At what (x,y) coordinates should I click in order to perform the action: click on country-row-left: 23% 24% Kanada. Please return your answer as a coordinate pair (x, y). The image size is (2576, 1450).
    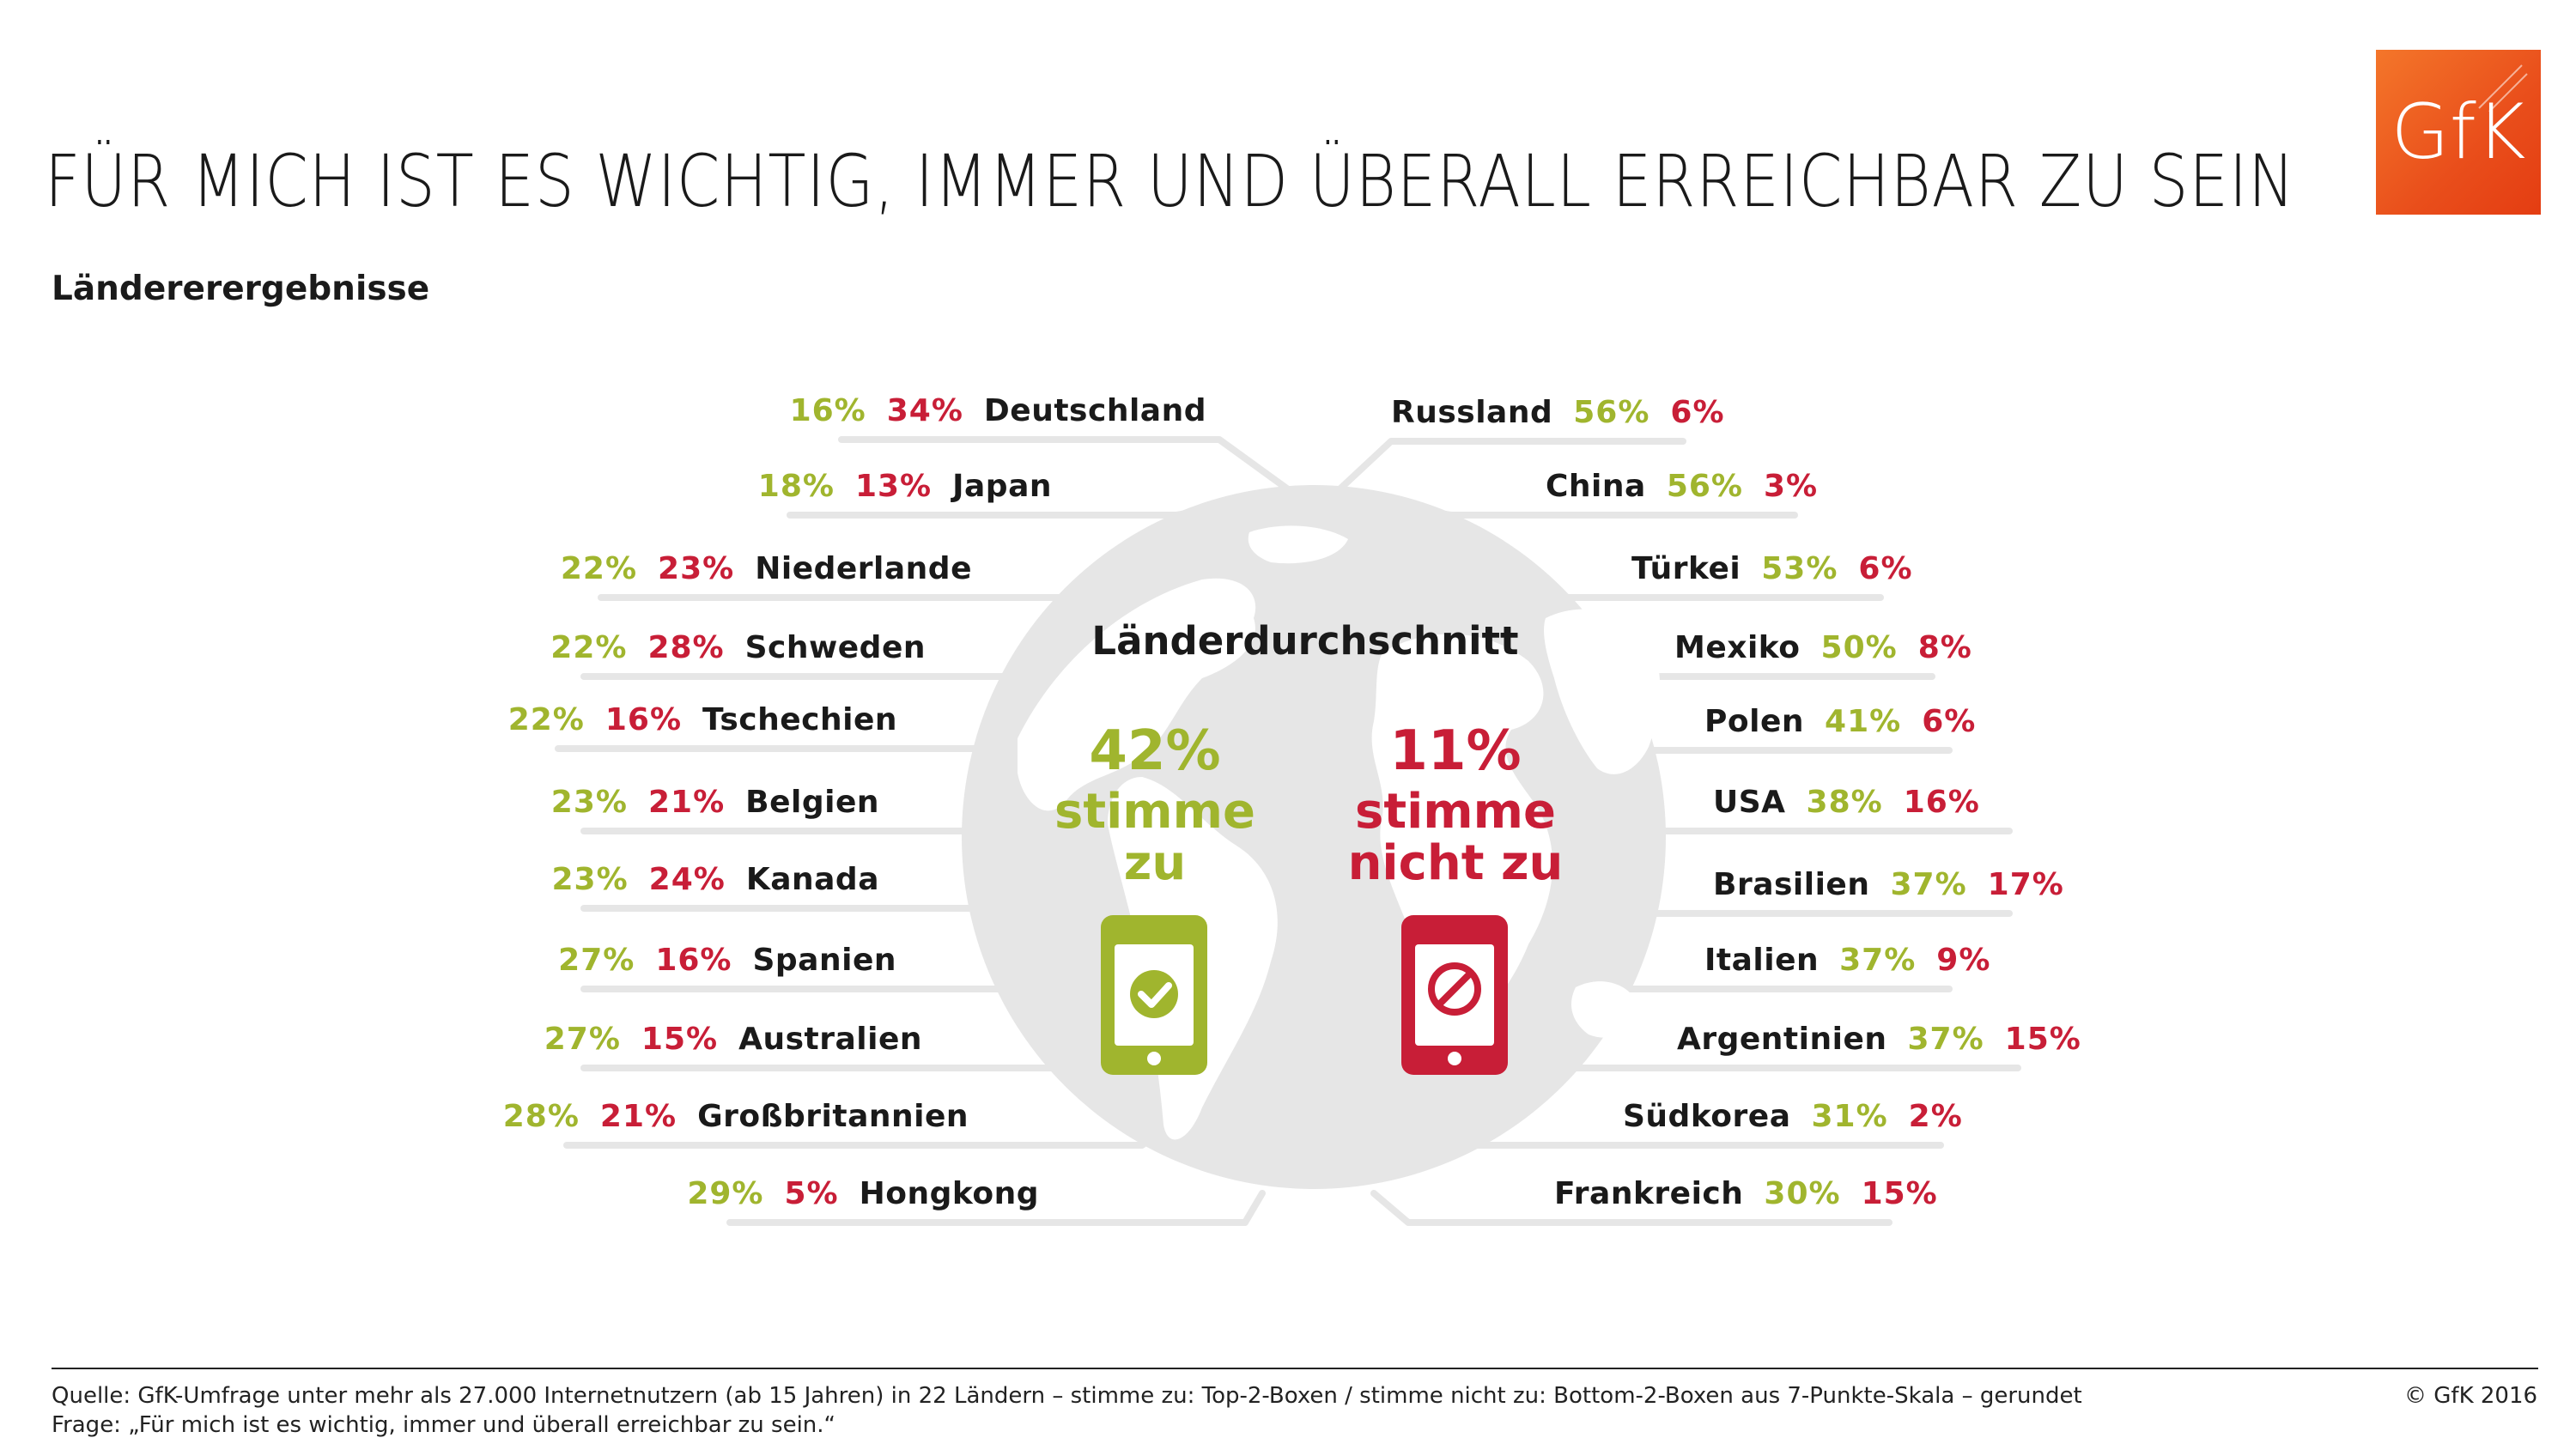
    Looking at the image, I should click on (715, 880).